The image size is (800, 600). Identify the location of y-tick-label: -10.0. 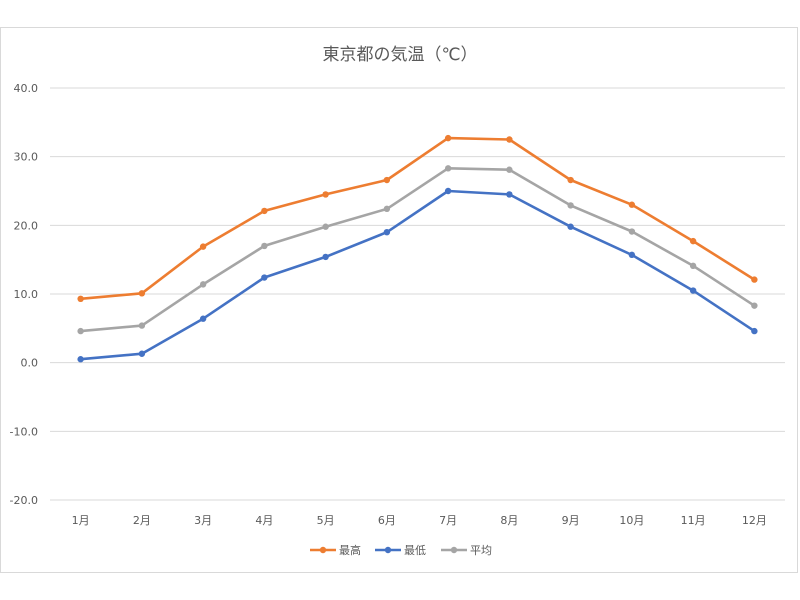
(24, 431).